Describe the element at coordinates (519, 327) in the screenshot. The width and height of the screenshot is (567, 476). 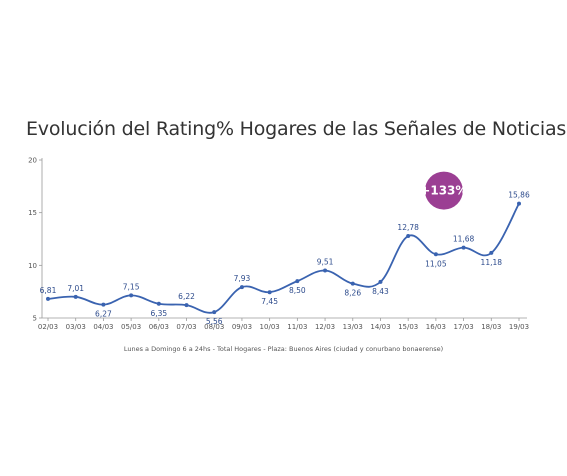
I see `x-tick-label: 19/03` at that location.